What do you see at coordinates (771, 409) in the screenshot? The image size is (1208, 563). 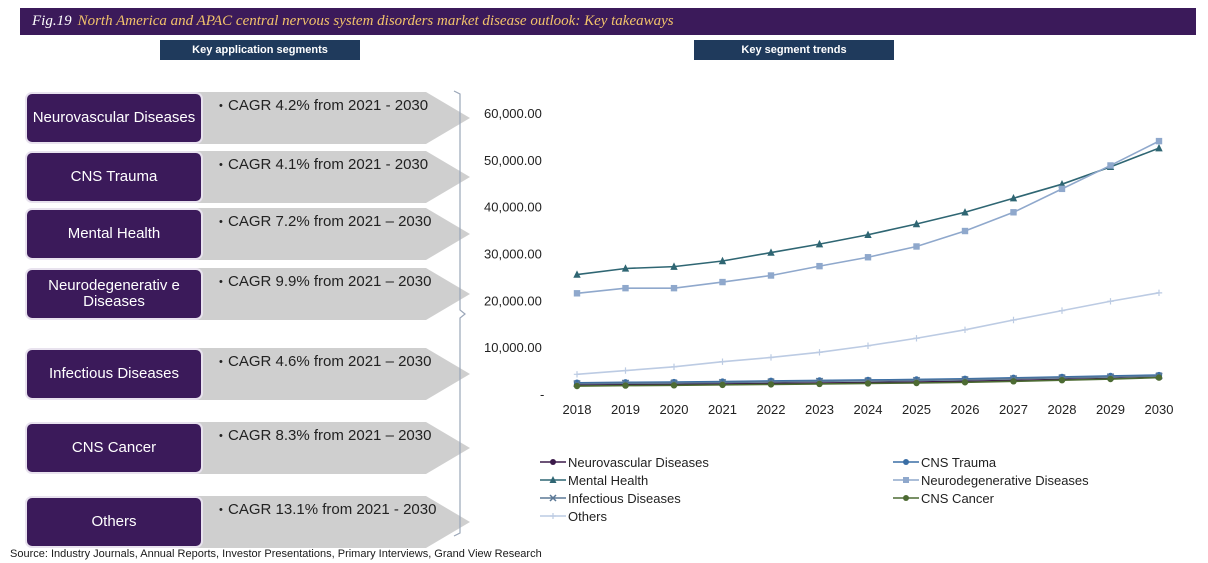 I see `x-tick-label: 2022` at bounding box center [771, 409].